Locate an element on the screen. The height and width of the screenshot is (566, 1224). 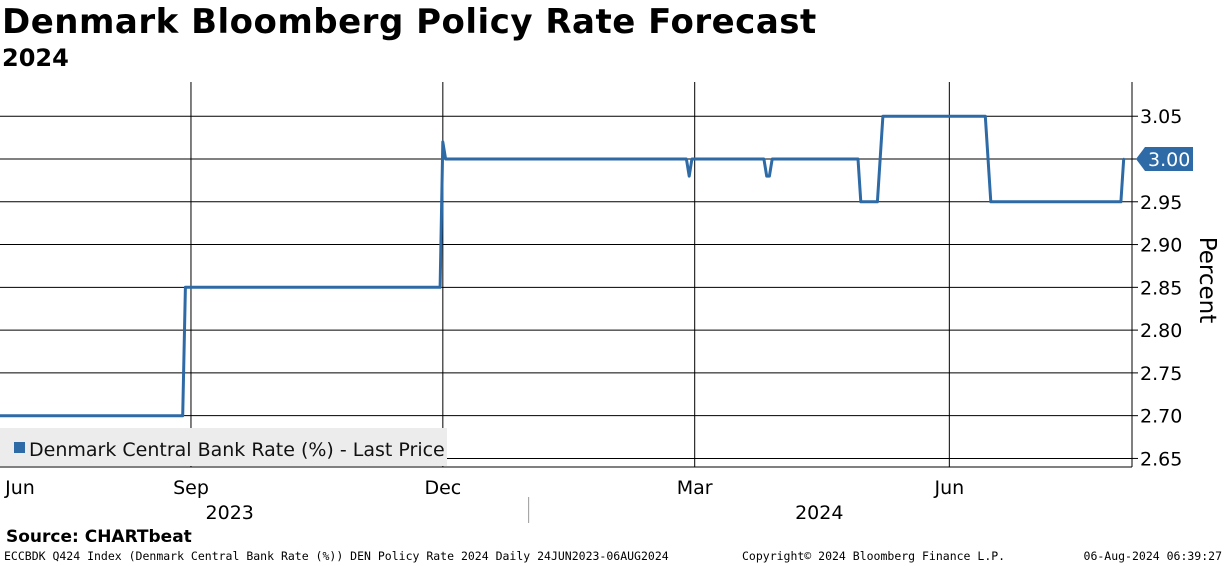
y-tick-label: 2.90 is located at coordinates (1161, 246).